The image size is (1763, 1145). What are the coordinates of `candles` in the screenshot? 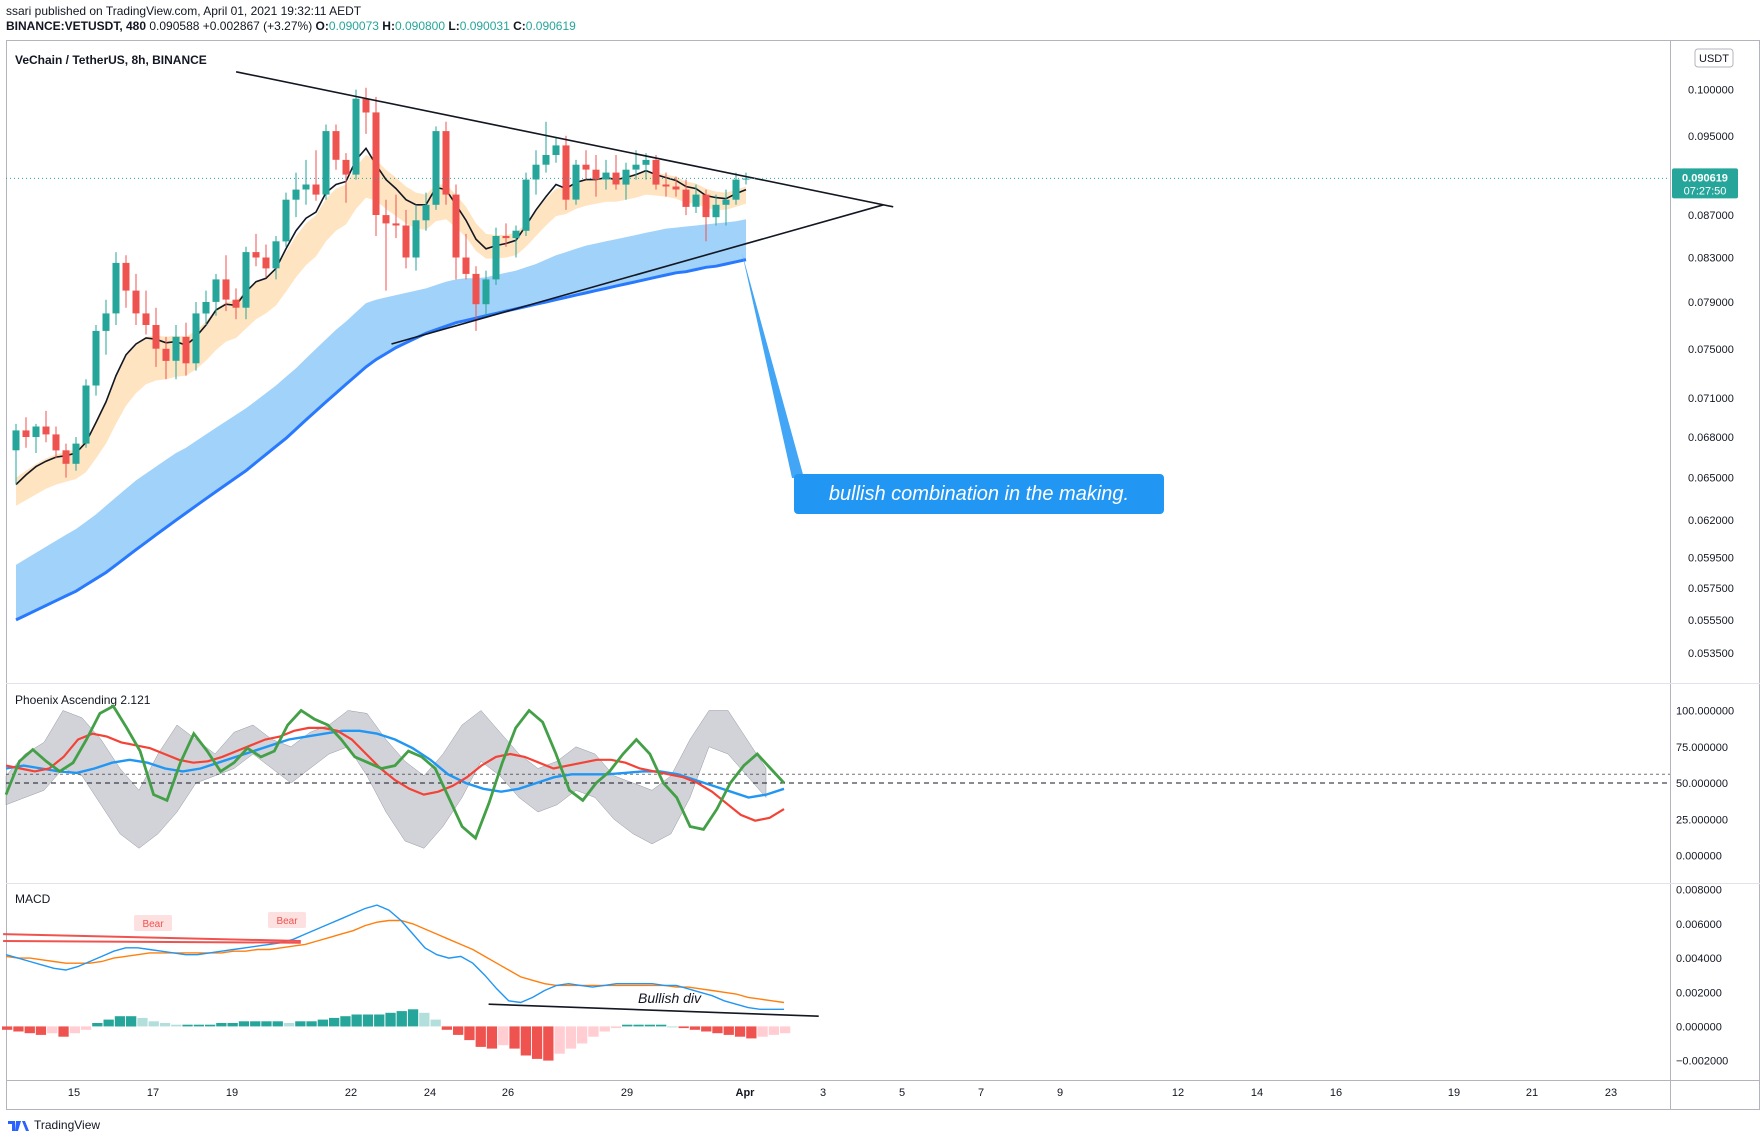 It's located at (381, 286).